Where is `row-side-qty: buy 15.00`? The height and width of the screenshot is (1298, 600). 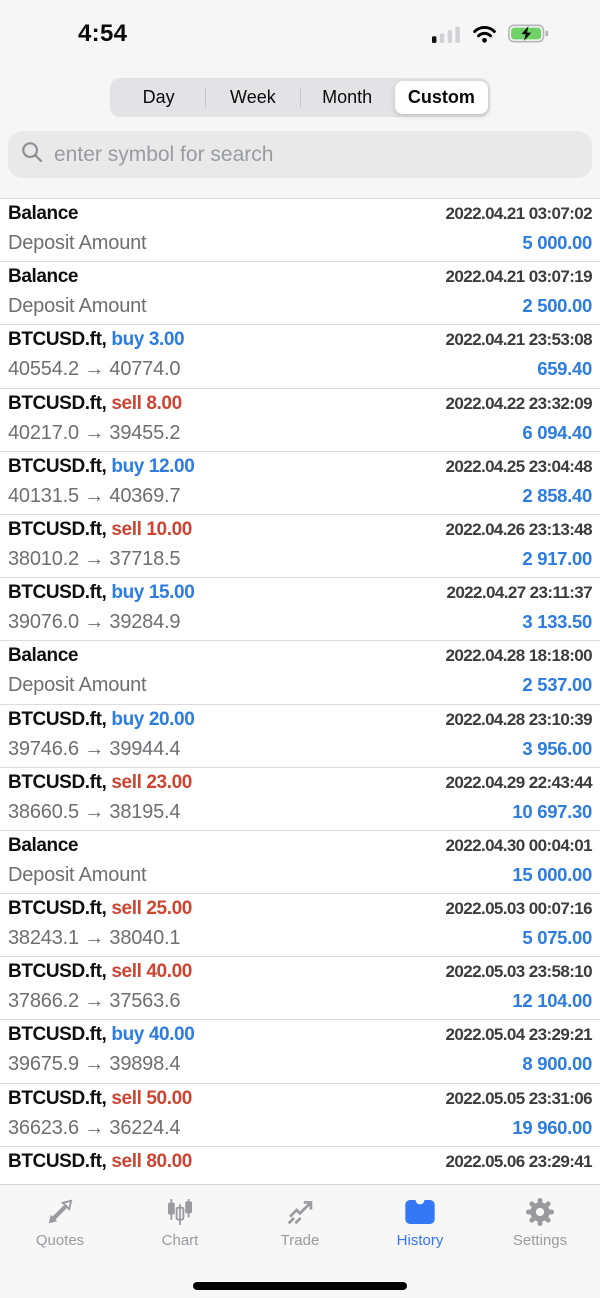 row-side-qty: buy 15.00 is located at coordinates (153, 593).